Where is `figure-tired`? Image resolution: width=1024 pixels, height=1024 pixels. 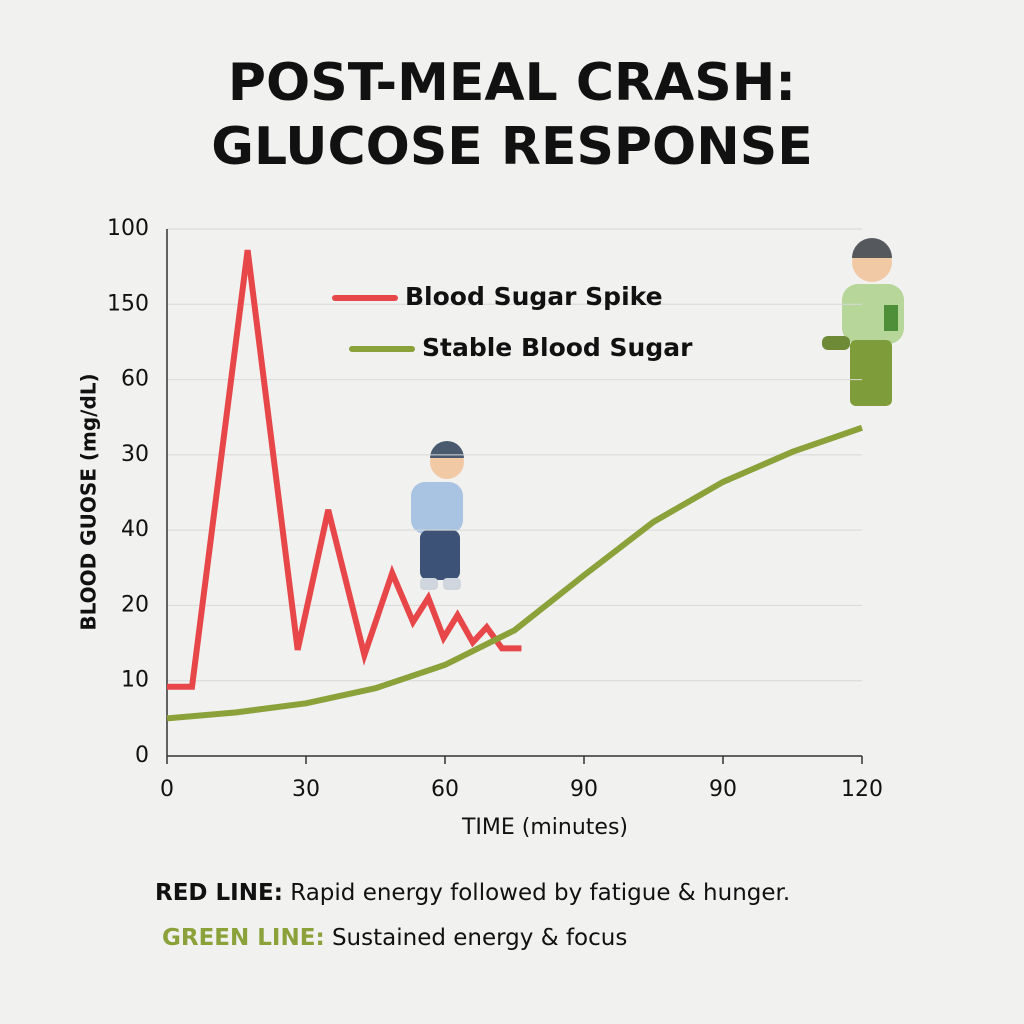
figure-tired is located at coordinates (437, 515).